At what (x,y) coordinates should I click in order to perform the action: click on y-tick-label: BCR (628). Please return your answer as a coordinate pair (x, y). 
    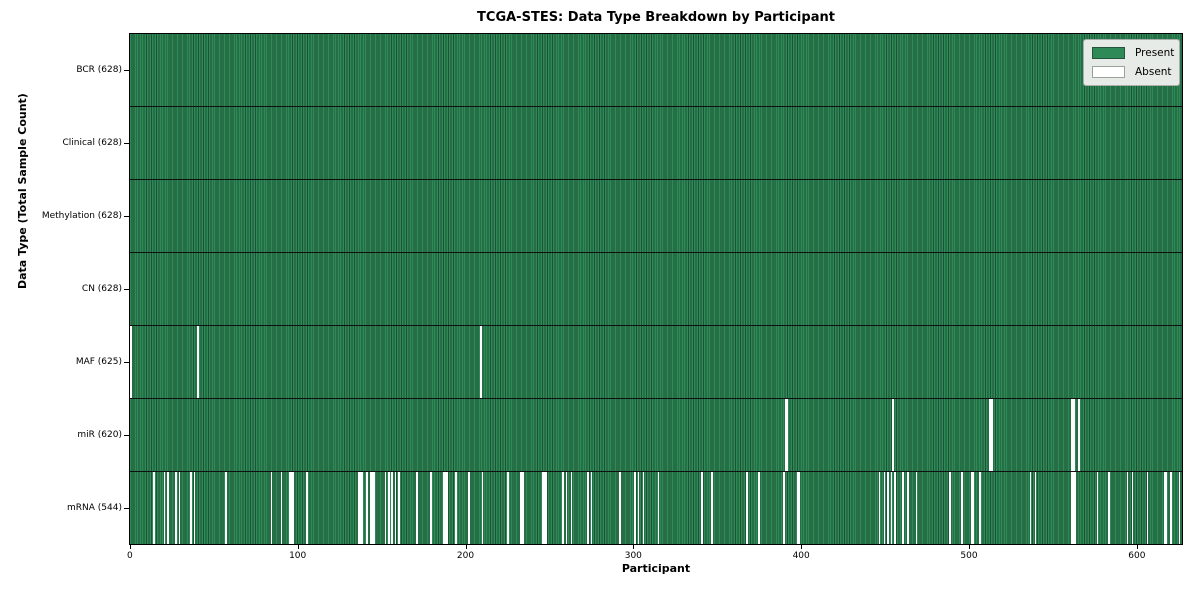
    Looking at the image, I should click on (99, 69).